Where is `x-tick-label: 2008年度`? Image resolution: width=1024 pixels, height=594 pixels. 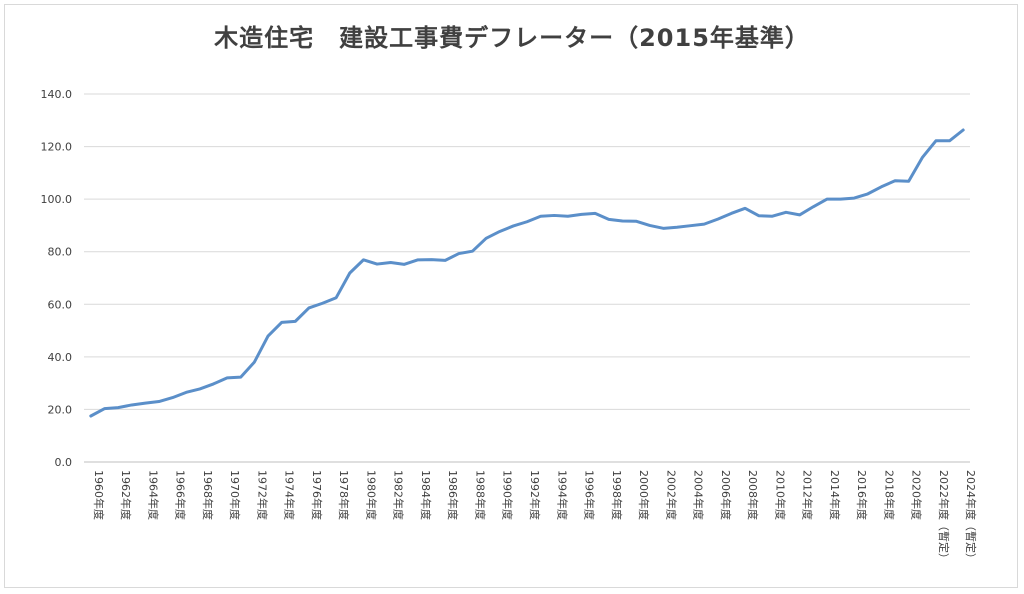 x-tick-label: 2008年度 is located at coordinates (753, 495).